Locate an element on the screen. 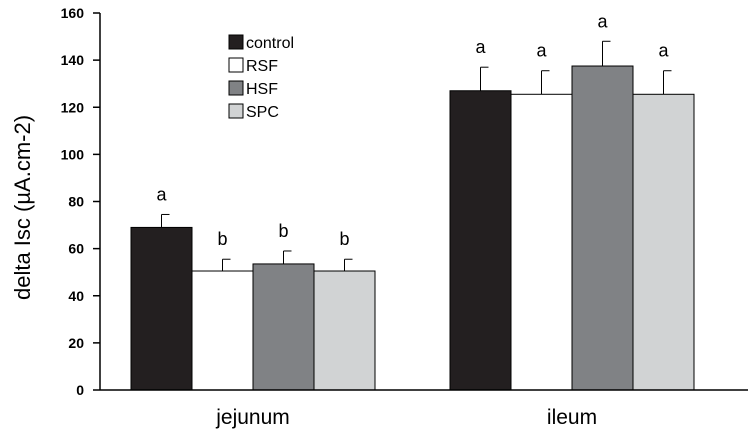 This screenshot has height=435, width=755. bar-spc-jejunum is located at coordinates (344, 330).